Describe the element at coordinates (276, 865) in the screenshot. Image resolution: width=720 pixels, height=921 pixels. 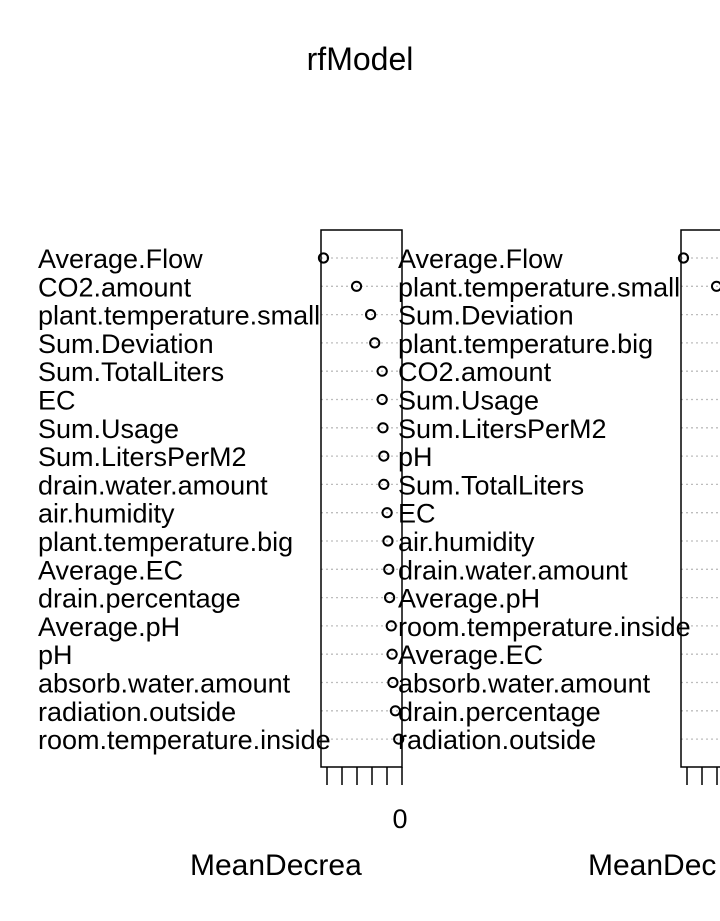
I see `x-axis-label: MeanDecrea` at that location.